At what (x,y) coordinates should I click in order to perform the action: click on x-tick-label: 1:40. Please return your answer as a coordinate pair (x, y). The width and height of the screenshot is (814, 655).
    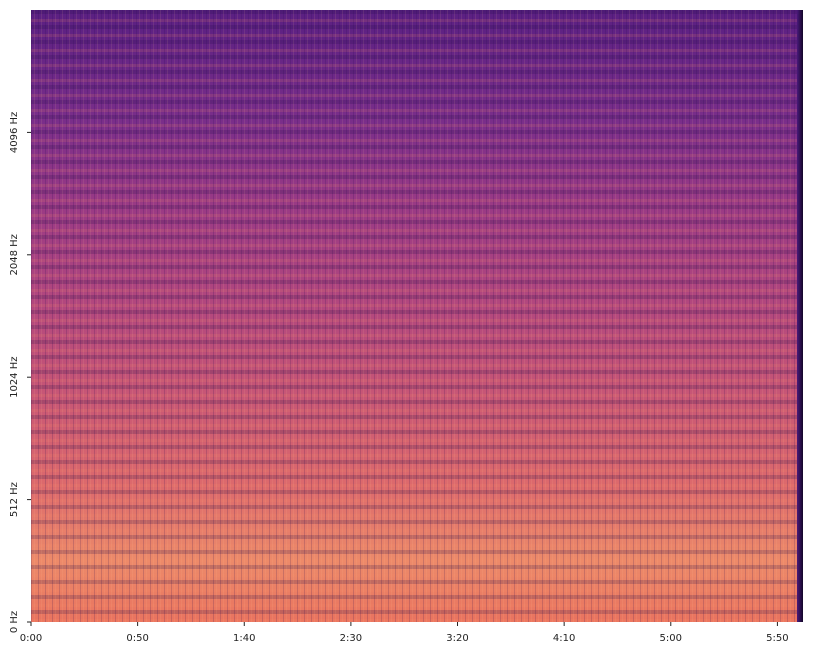
    Looking at the image, I should click on (244, 638).